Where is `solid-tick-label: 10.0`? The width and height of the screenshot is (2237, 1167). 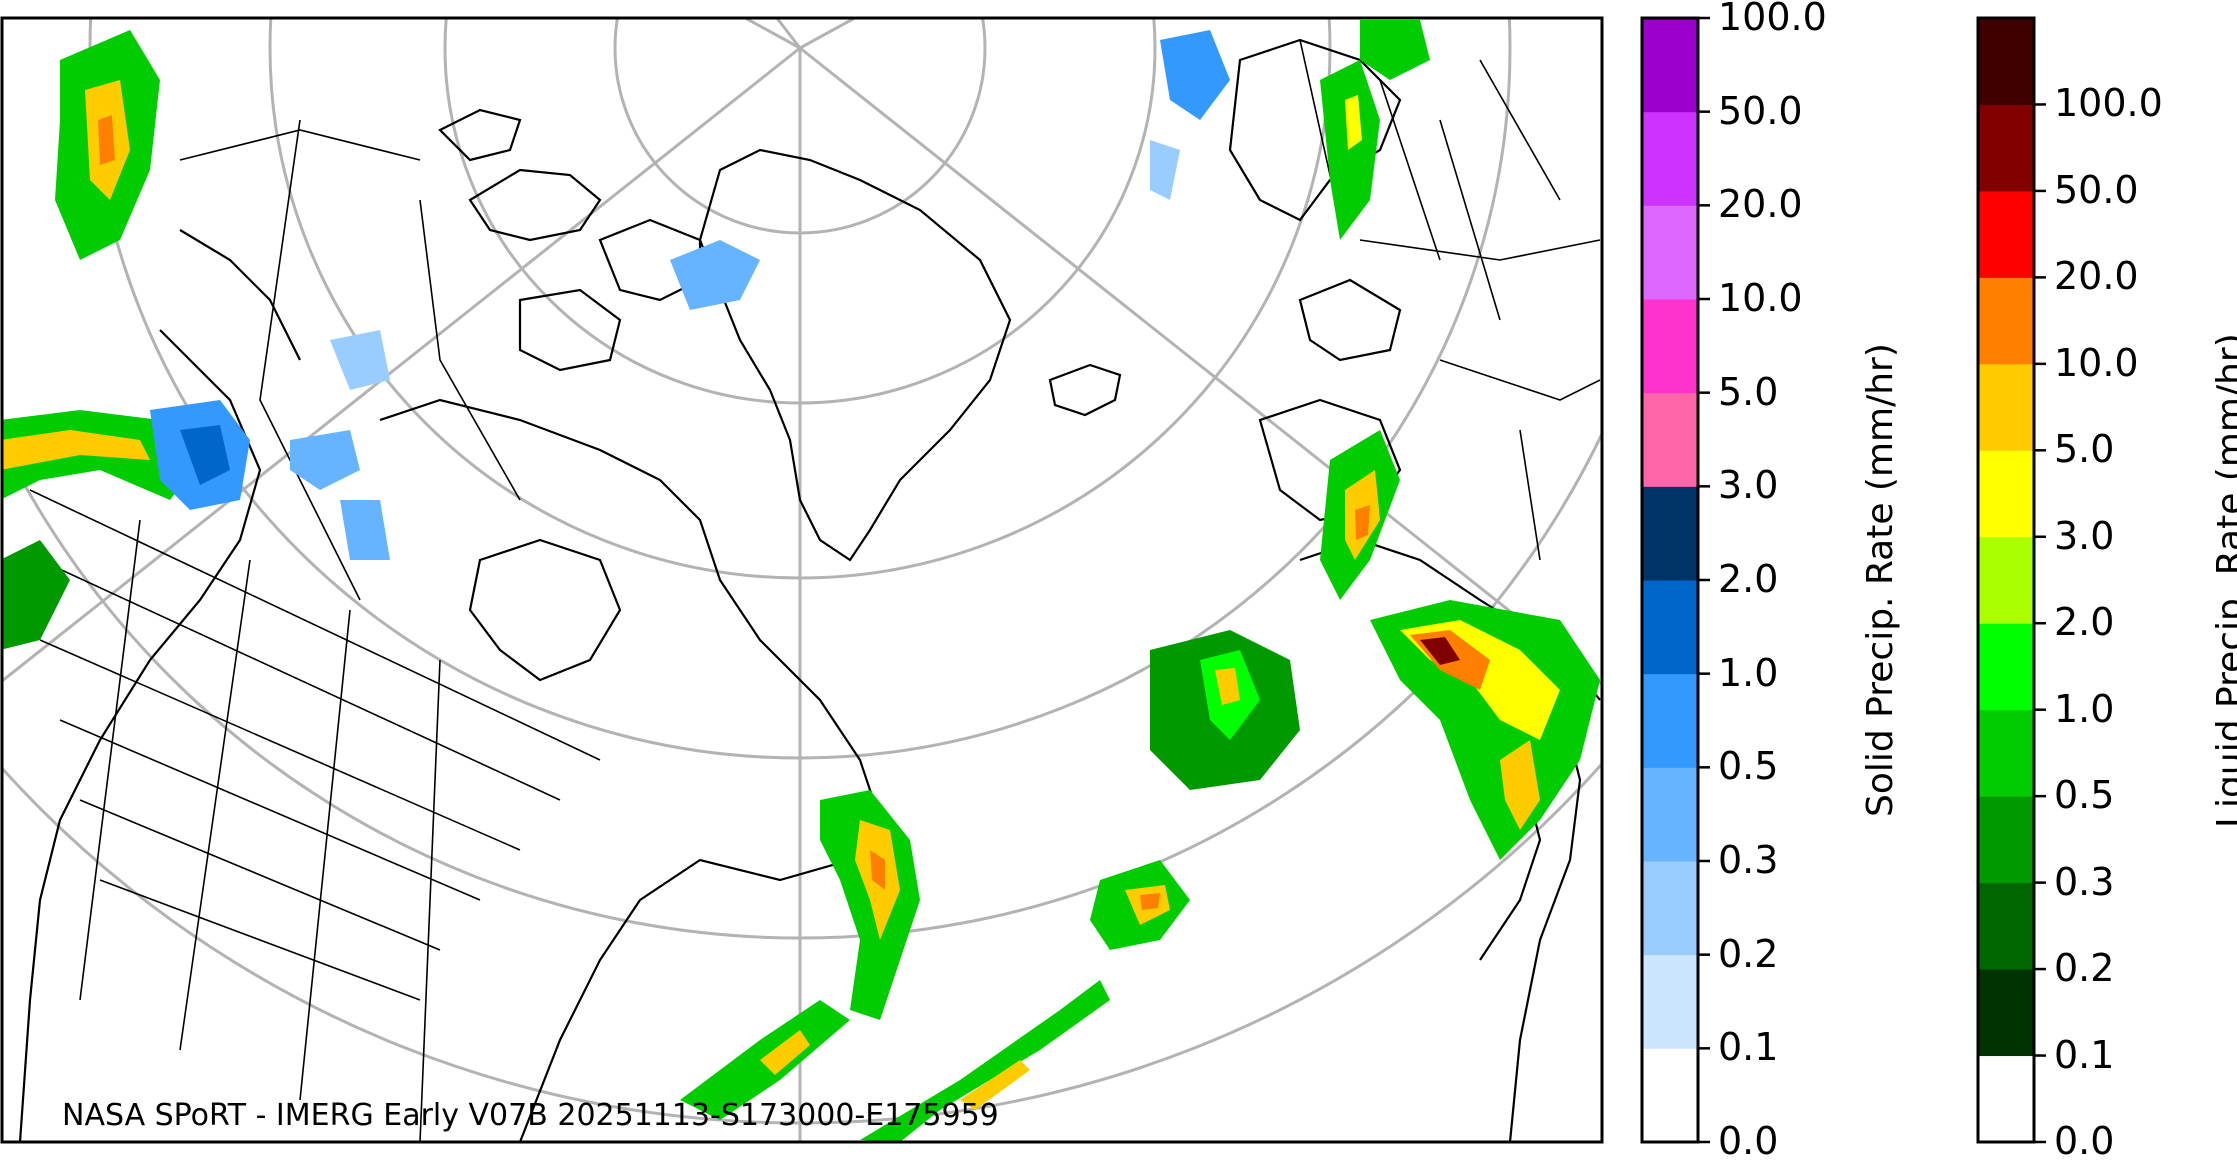 solid-tick-label: 10.0 is located at coordinates (1760, 298).